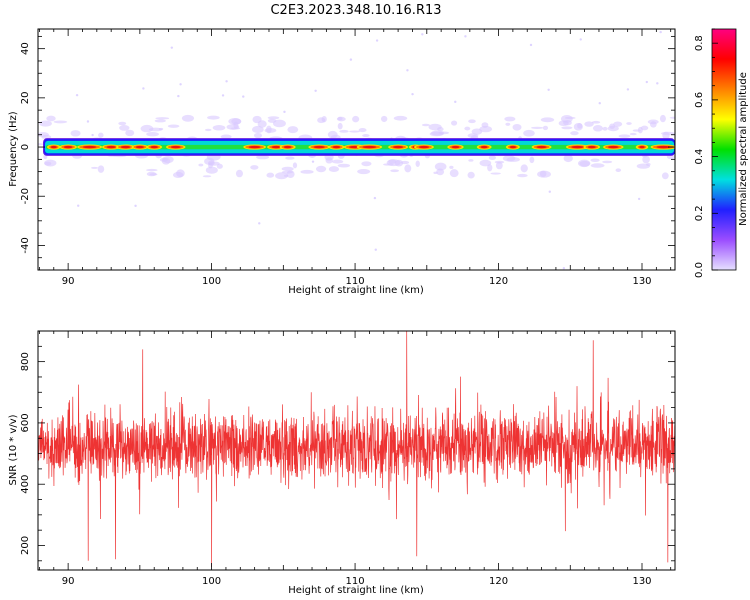  What do you see at coordinates (724, 149) in the screenshot?
I see `colorbar-gradient` at bounding box center [724, 149].